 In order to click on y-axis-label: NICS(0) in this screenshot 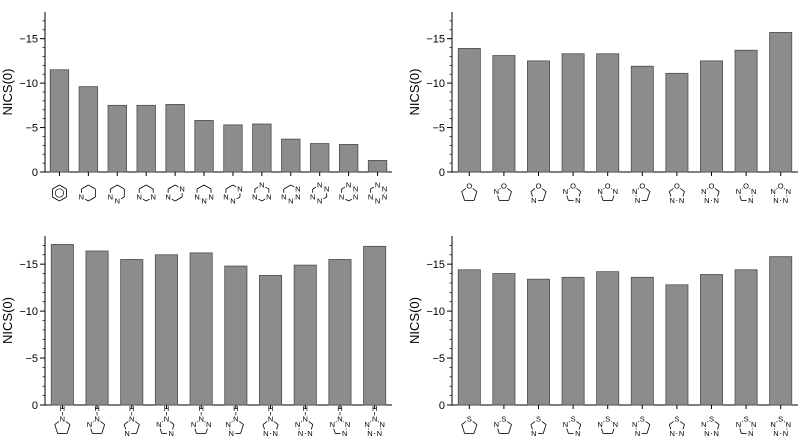, I will do `click(414, 92)`.